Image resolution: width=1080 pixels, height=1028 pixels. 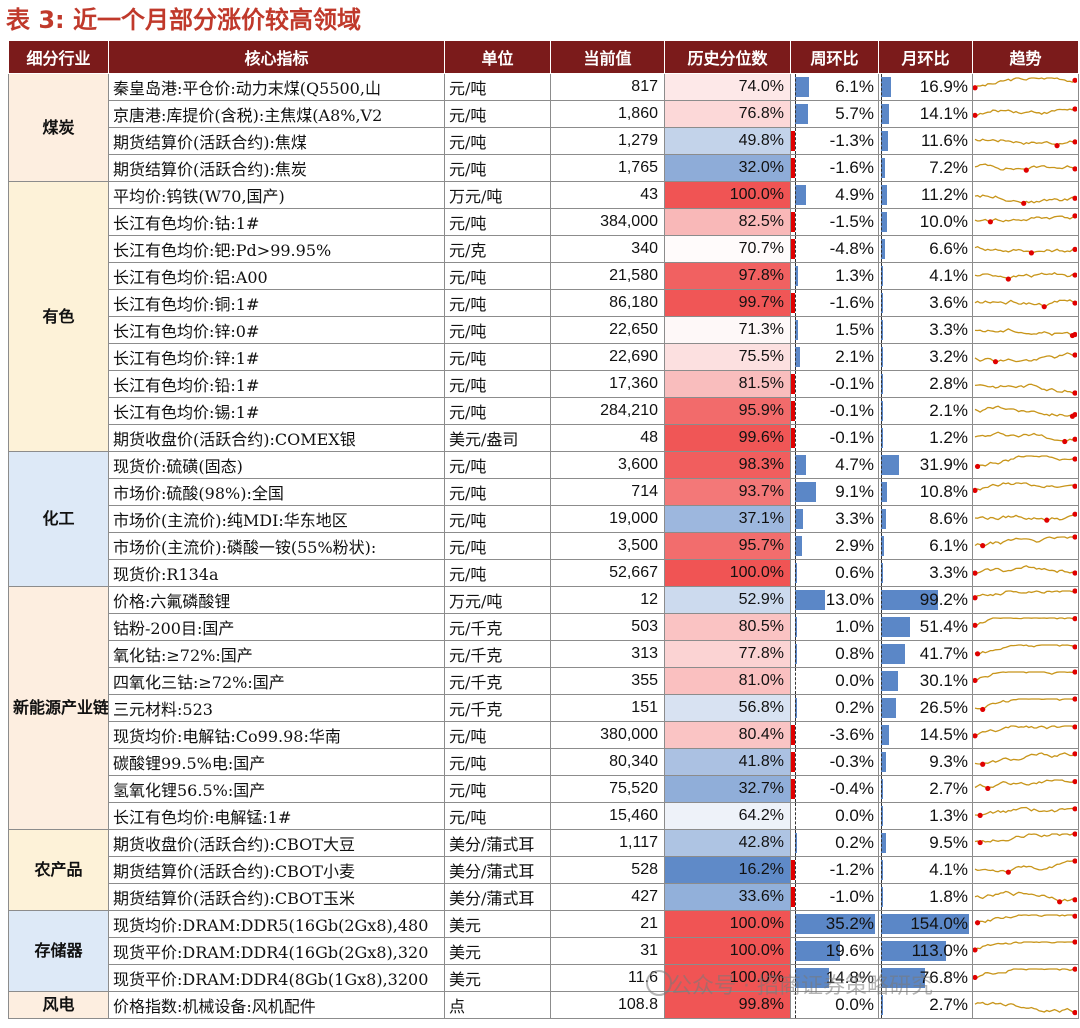 What do you see at coordinates (939, 950) in the screenshot?
I see `mom-value: 113.0%` at bounding box center [939, 950].